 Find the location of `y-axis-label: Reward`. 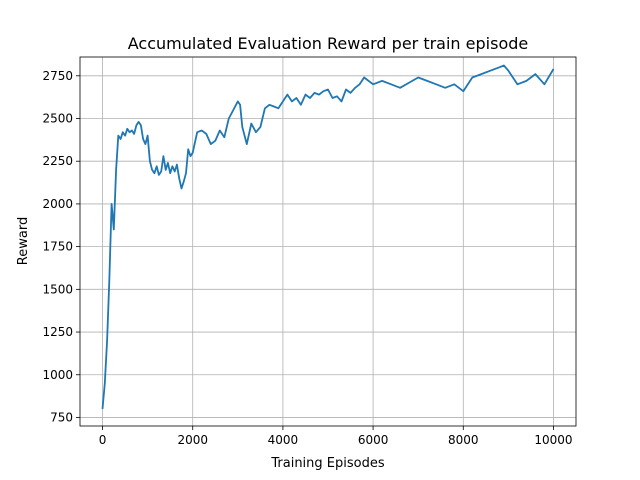

y-axis-label: Reward is located at coordinates (23, 241).